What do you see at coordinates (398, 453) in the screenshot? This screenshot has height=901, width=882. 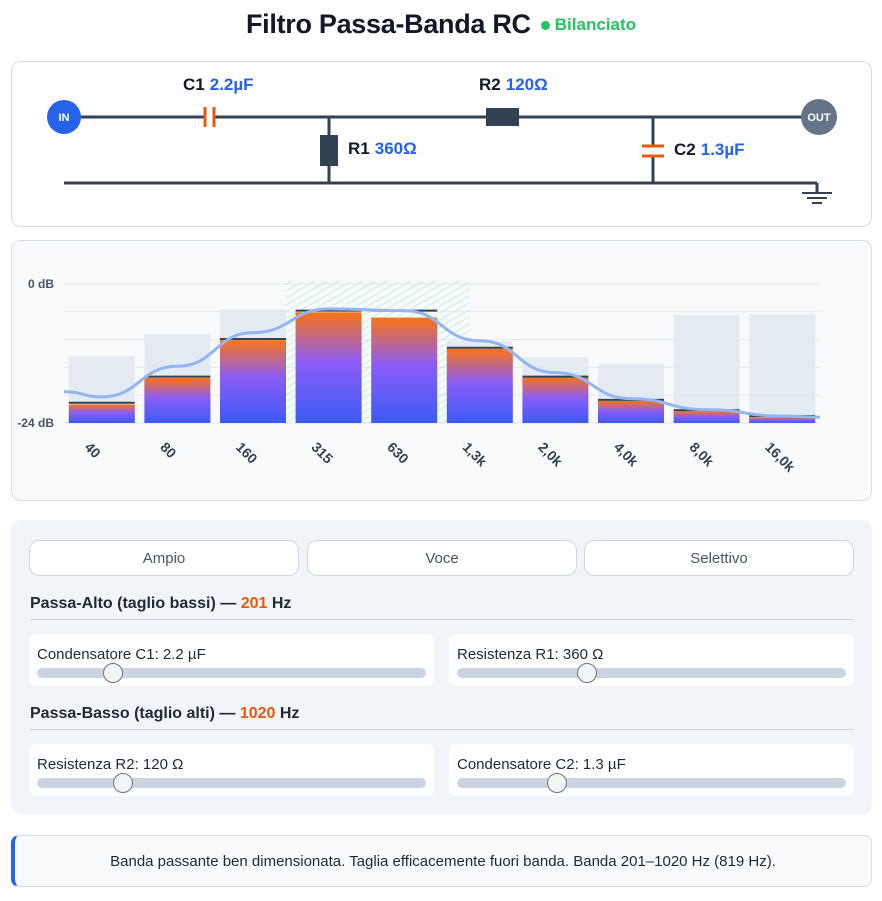 I see `x-tick-label: 630` at bounding box center [398, 453].